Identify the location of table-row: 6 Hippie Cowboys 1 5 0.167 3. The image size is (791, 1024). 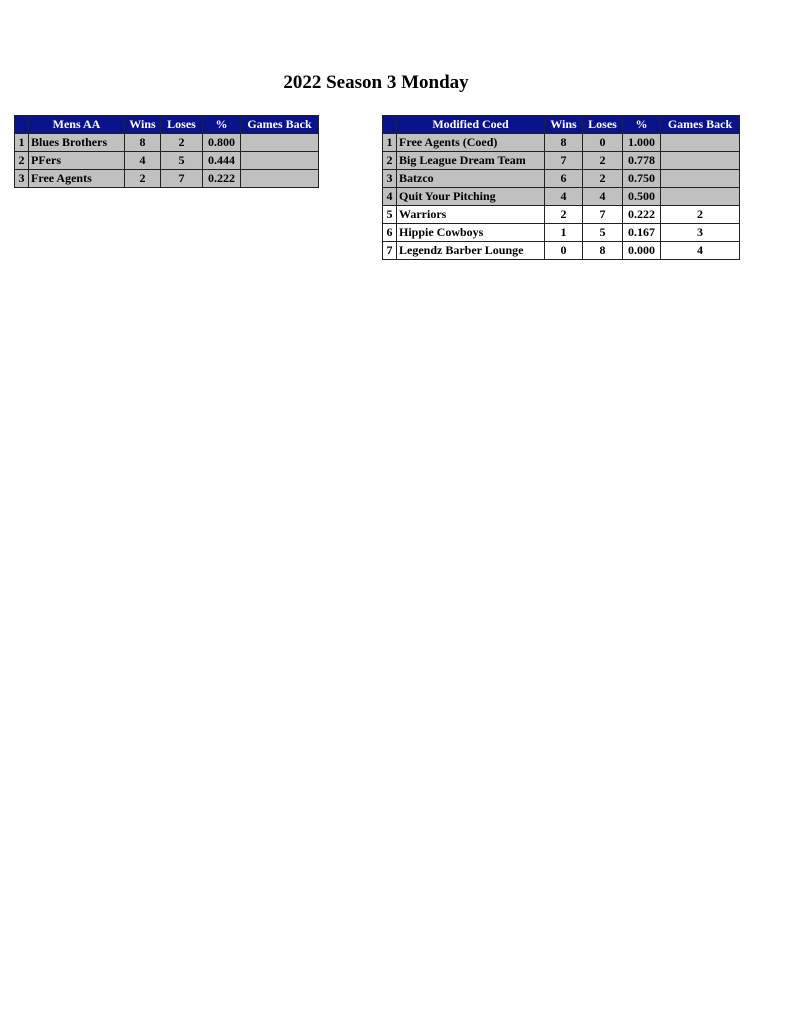
(561, 232).